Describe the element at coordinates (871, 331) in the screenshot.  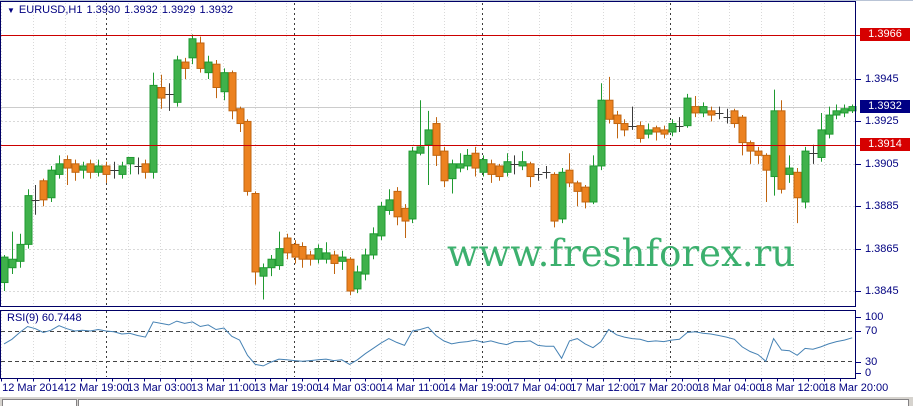
I see `rsi-scale-label: 70` at that location.